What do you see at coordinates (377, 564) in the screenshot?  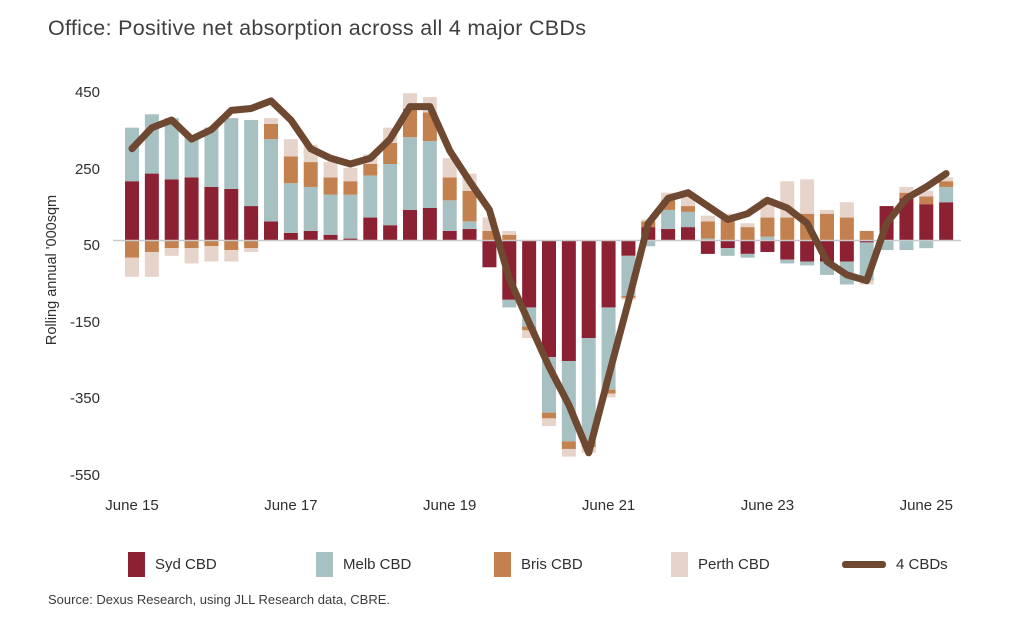 I see `legend-label: Melb CBD` at bounding box center [377, 564].